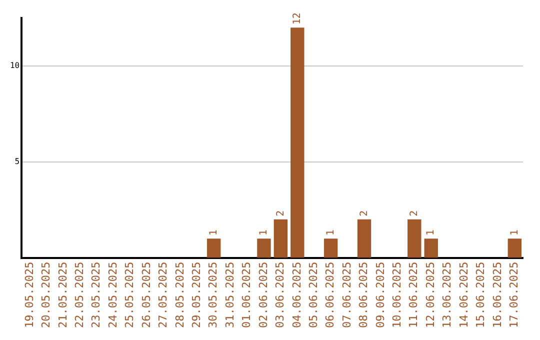 This screenshot has width=540, height=340. What do you see at coordinates (481, 295) in the screenshot?
I see `x-tick-label: 15.06.2025` at bounding box center [481, 295].